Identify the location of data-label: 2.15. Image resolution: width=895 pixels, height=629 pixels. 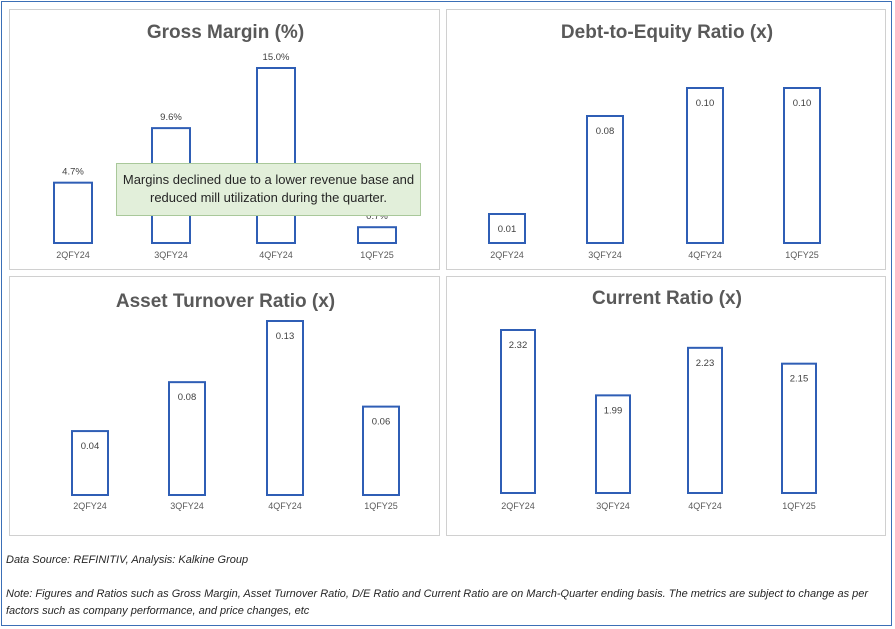
(799, 379).